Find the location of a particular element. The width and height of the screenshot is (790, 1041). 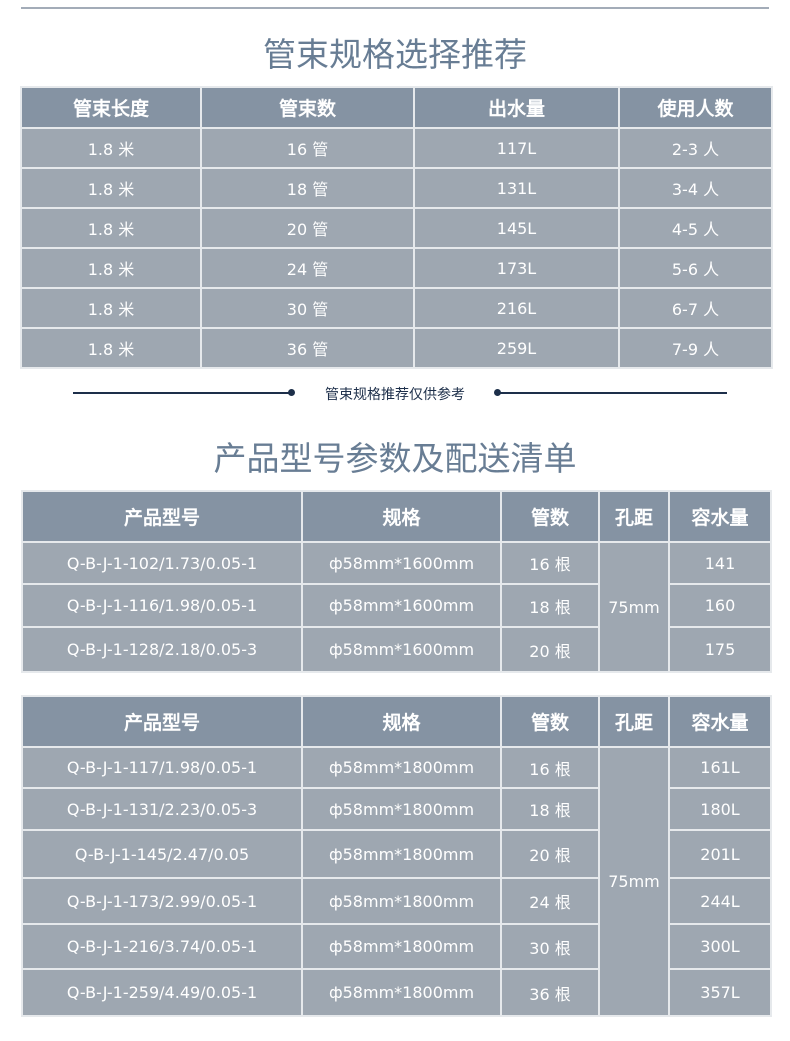

table-row: 1.8 米 16 管 117L 2-3 人 is located at coordinates (396, 148).